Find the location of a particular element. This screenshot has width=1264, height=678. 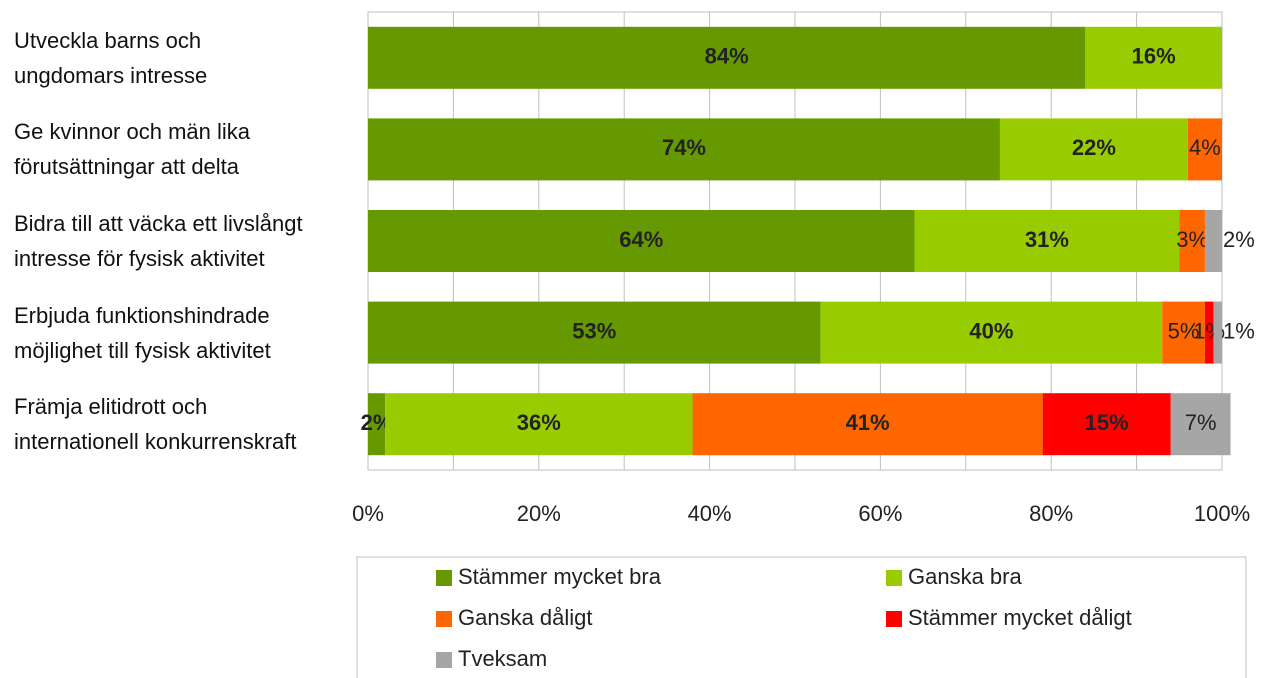

x-tick-label: 0% is located at coordinates (368, 513).